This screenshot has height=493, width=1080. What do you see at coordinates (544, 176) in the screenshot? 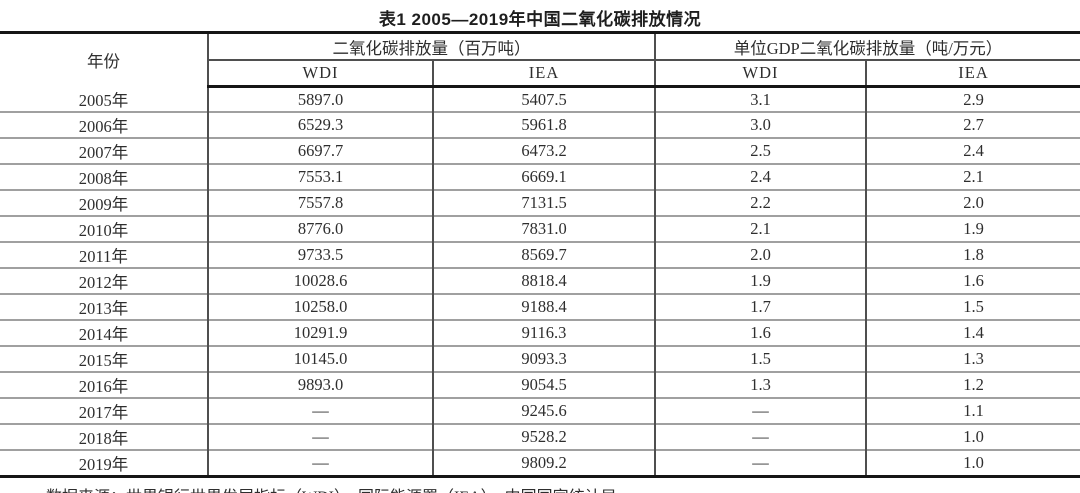
I see `value-cell: 6669.1` at bounding box center [544, 176].